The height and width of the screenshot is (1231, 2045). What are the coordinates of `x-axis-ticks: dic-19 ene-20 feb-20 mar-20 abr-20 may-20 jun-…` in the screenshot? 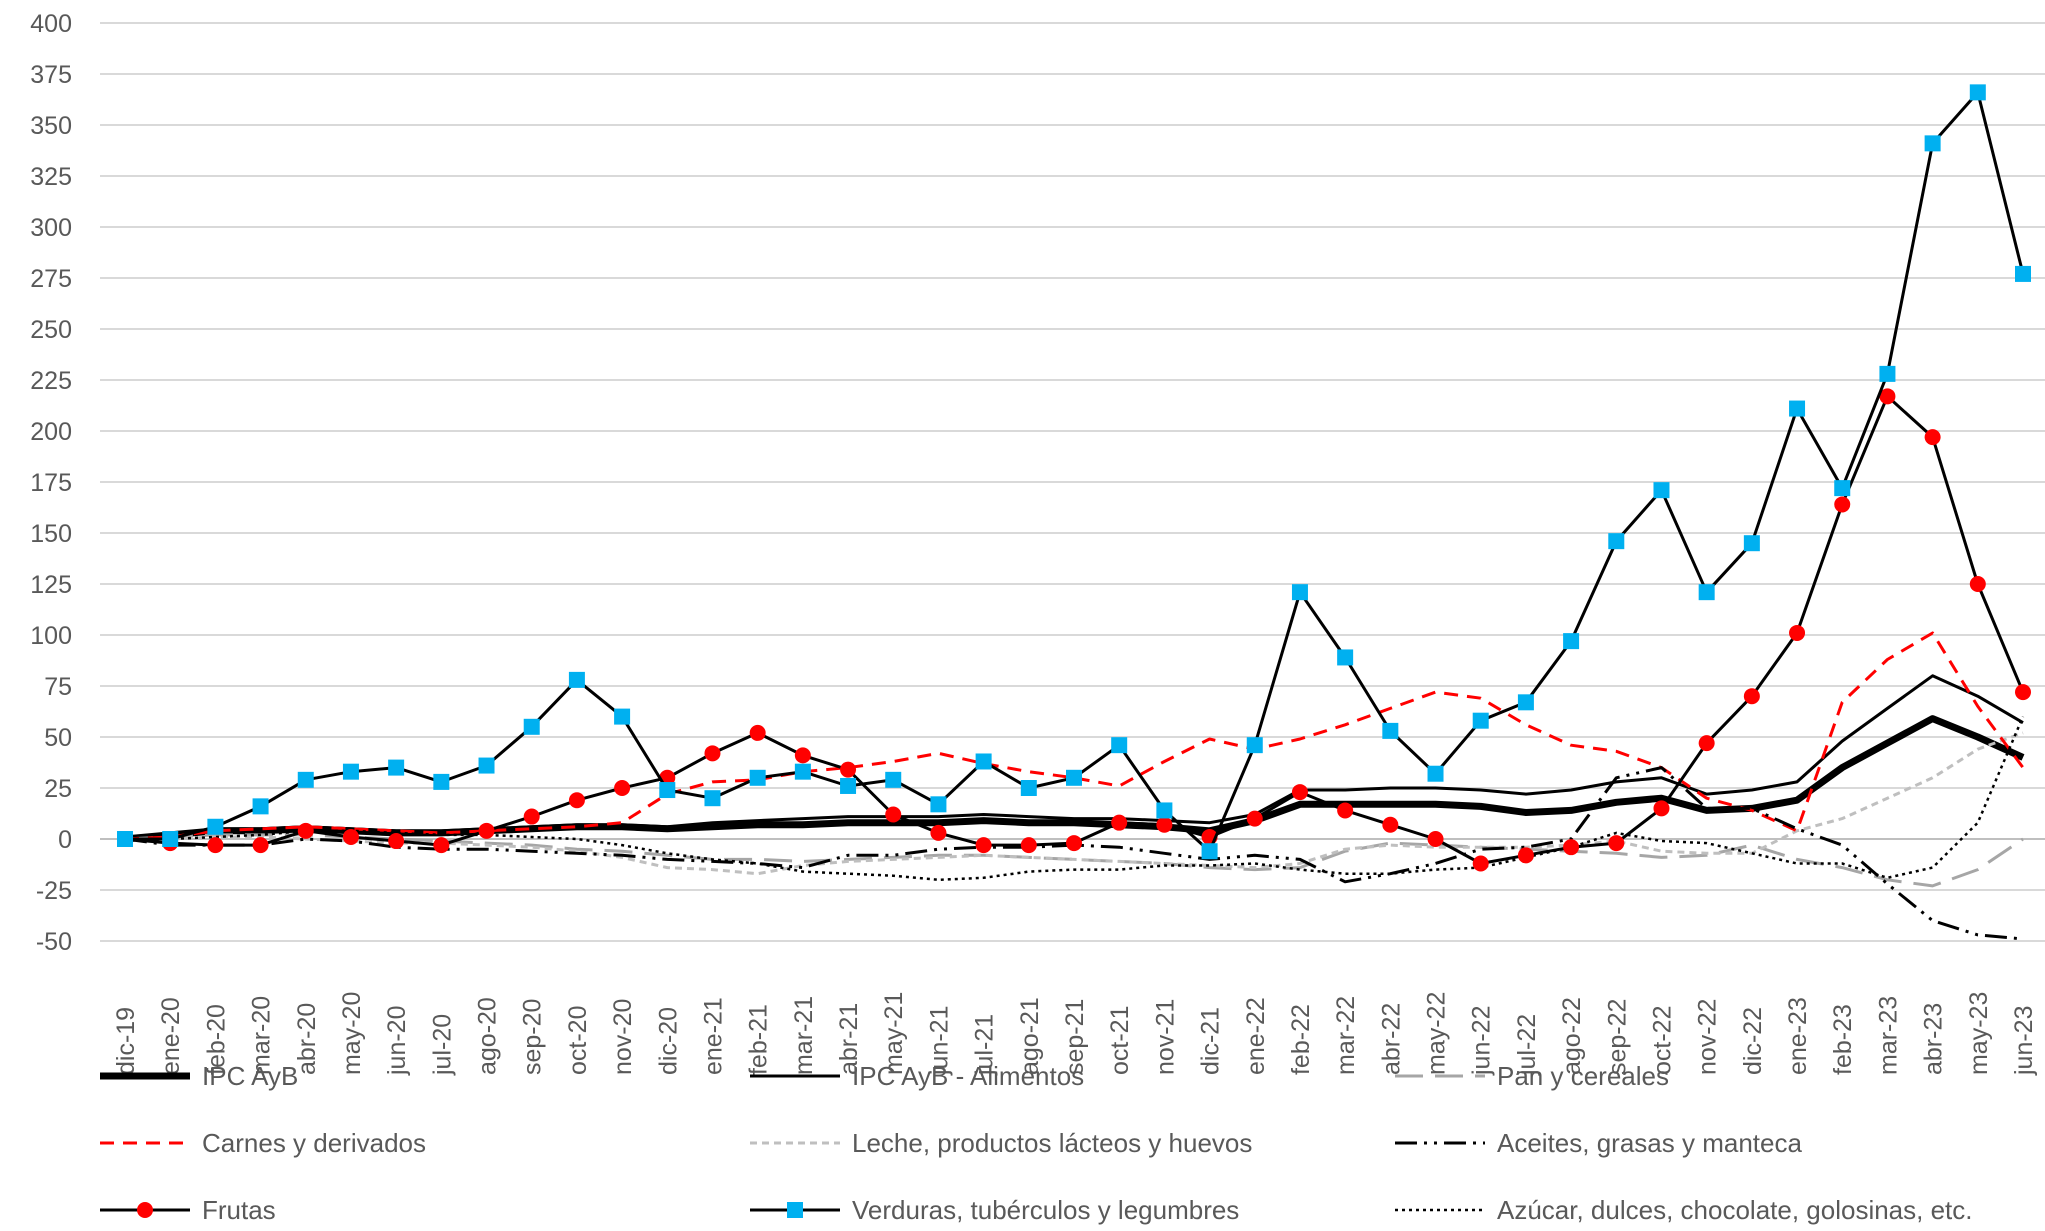 It's located at (1075, 1034).